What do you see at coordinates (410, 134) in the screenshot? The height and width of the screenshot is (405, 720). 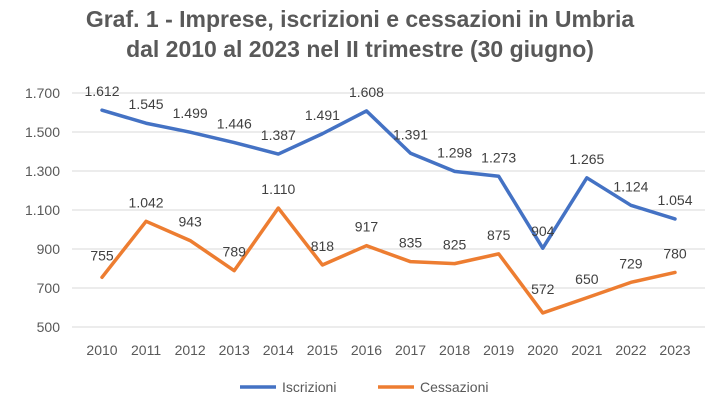 I see `data-label: 1.391` at bounding box center [410, 134].